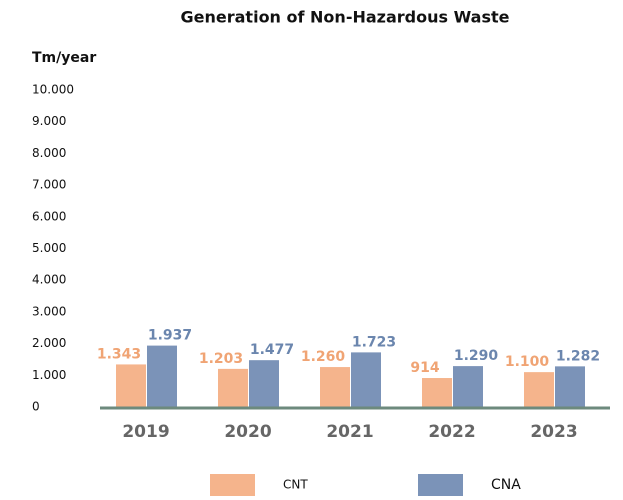 This screenshot has width=623, height=500. Describe the element at coordinates (49, 311) in the screenshot. I see `y-tick-label: 3.000` at that location.